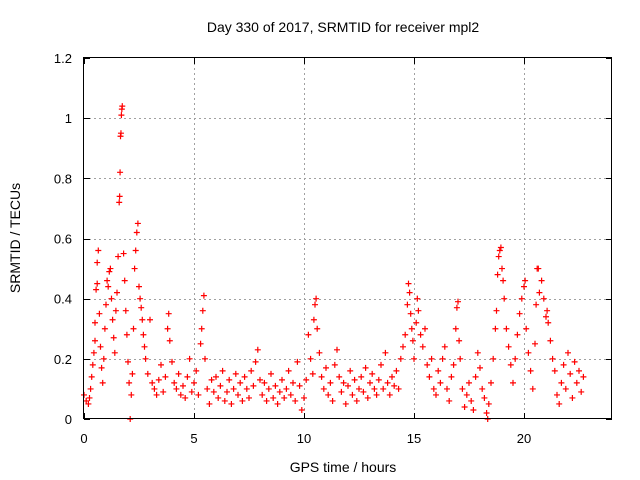  I want to click on y-tick-label: 0.6, so click(63, 239).